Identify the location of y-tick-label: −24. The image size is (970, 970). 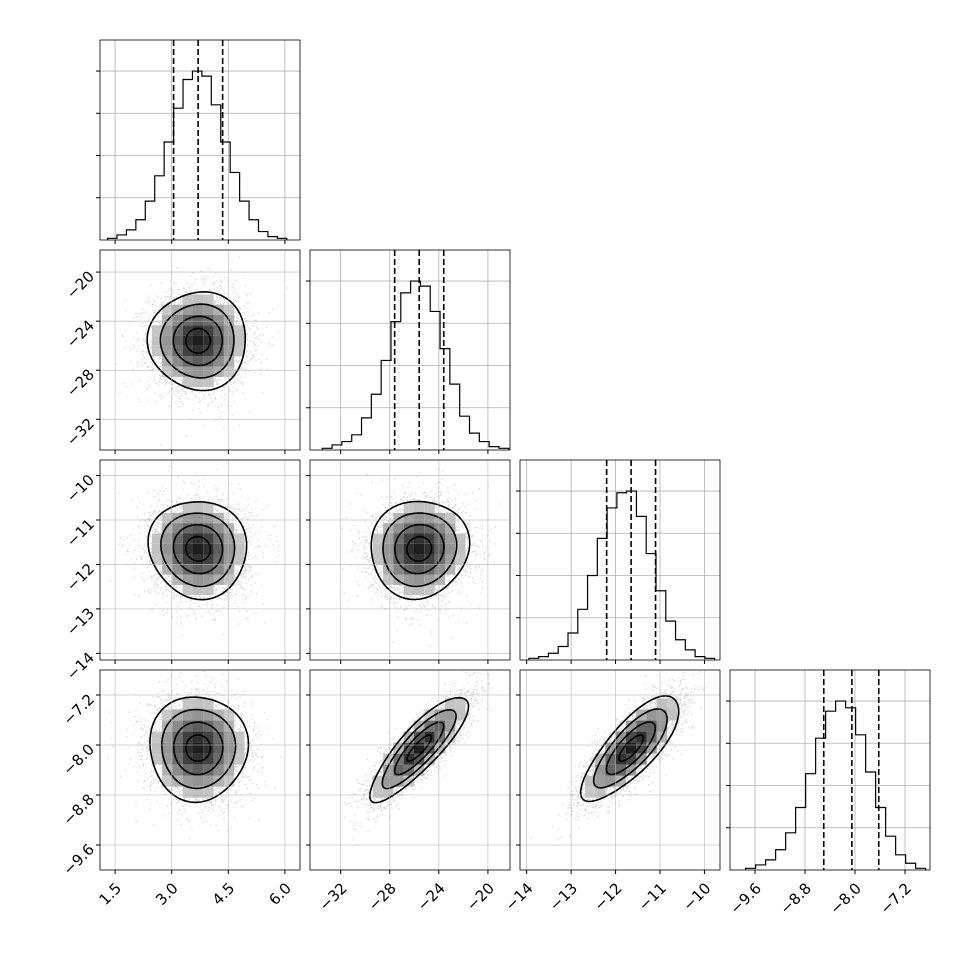
(80, 333).